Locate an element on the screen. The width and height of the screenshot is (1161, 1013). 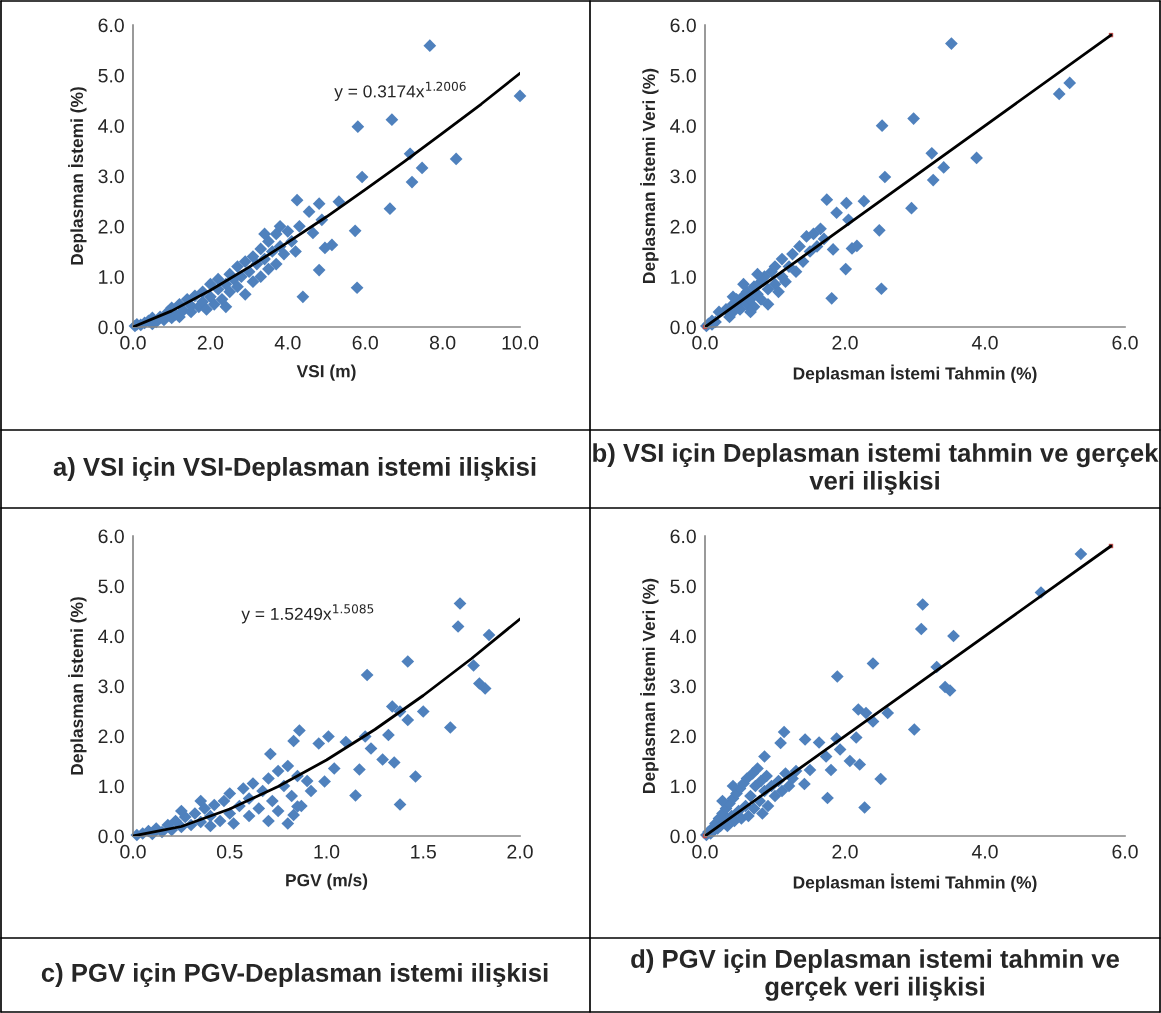
x-axis-title: VSI (m) is located at coordinates (326, 372).